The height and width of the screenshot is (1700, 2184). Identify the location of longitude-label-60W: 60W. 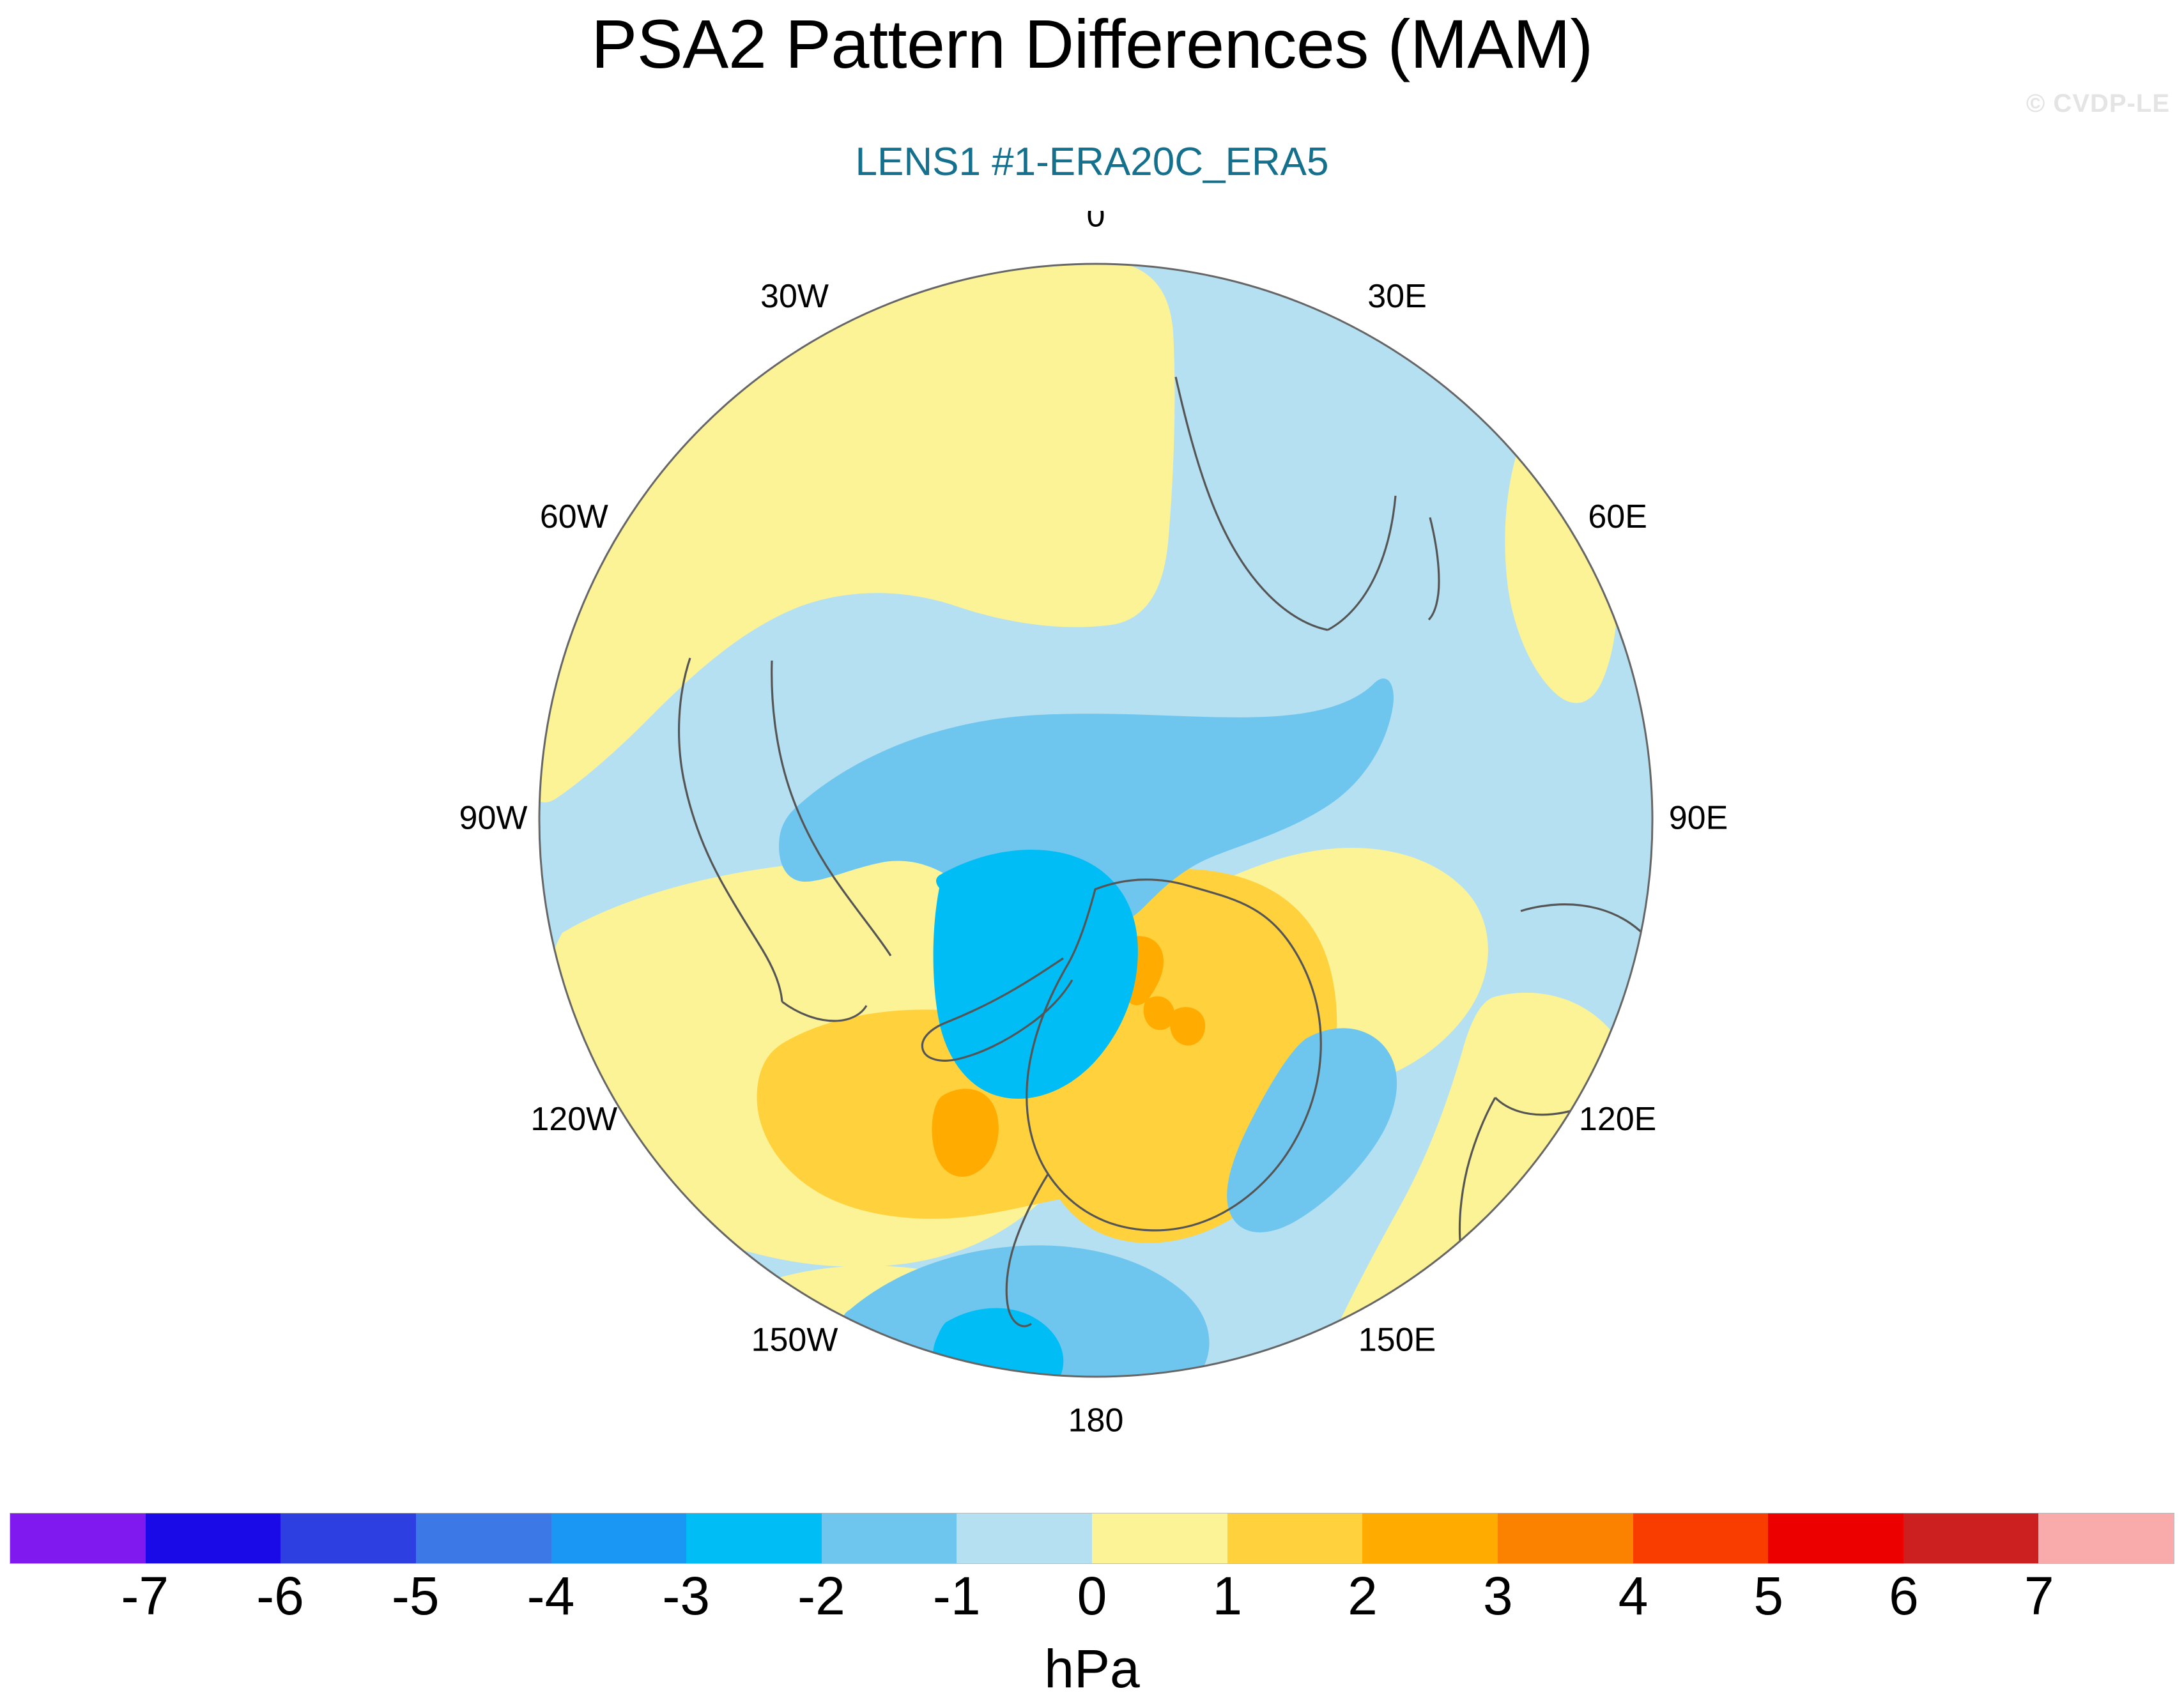
(574, 516).